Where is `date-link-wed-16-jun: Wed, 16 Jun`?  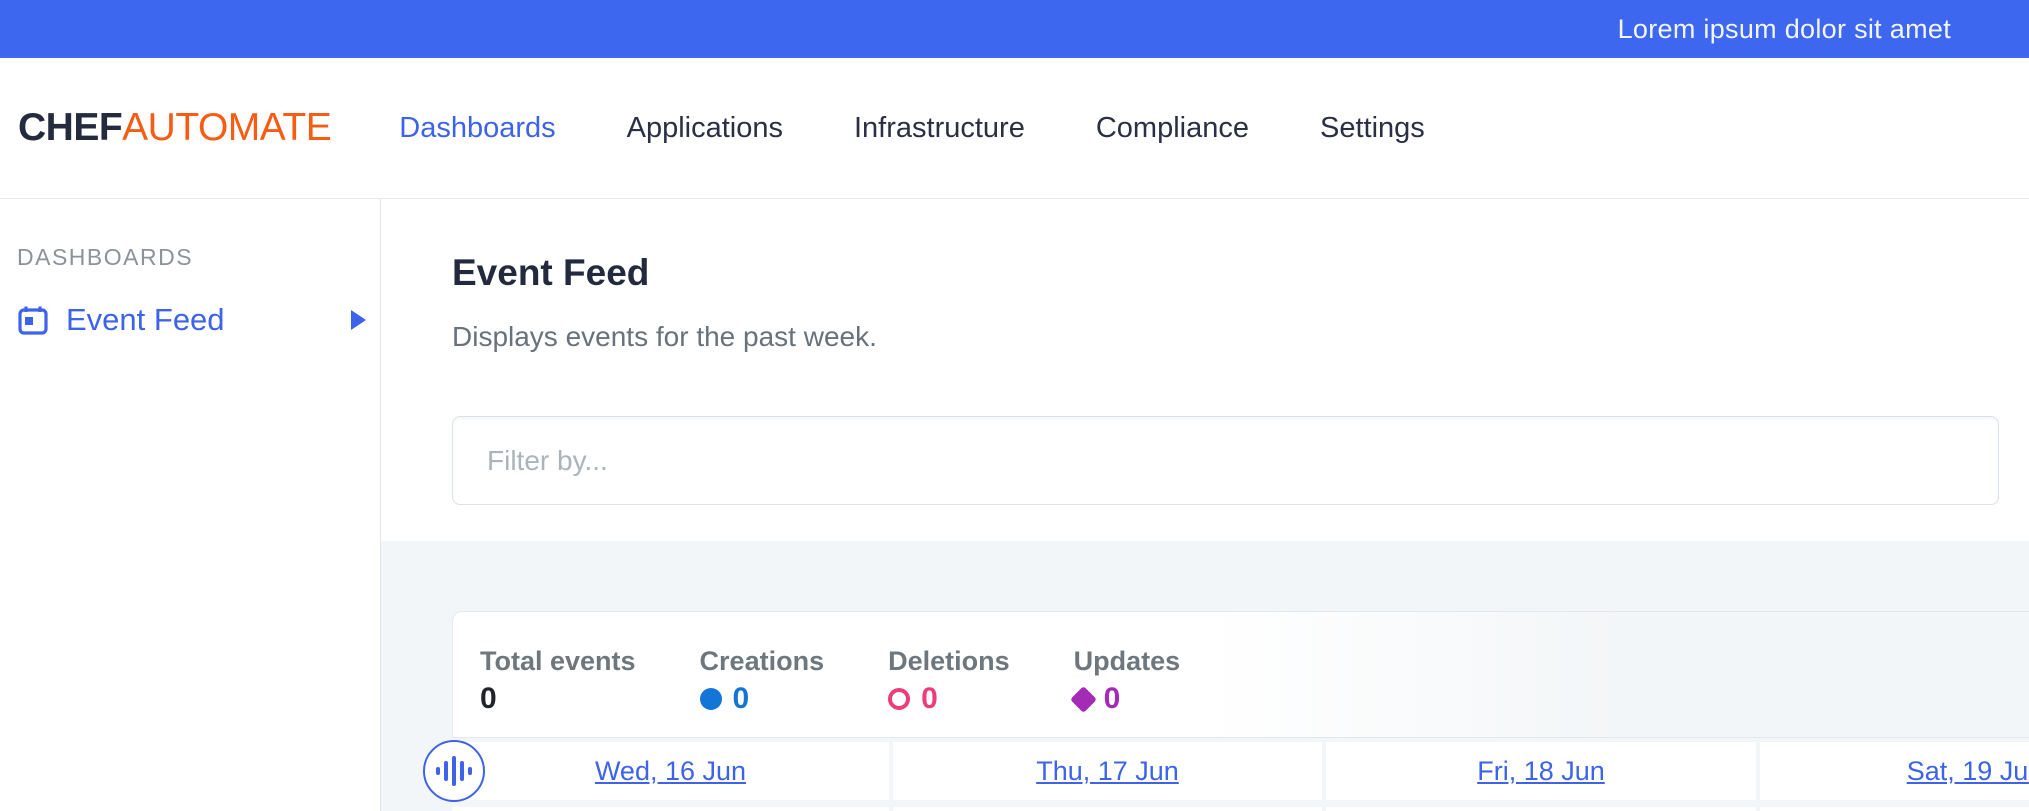
date-link-wed-16-jun: Wed, 16 Jun is located at coordinates (670, 770).